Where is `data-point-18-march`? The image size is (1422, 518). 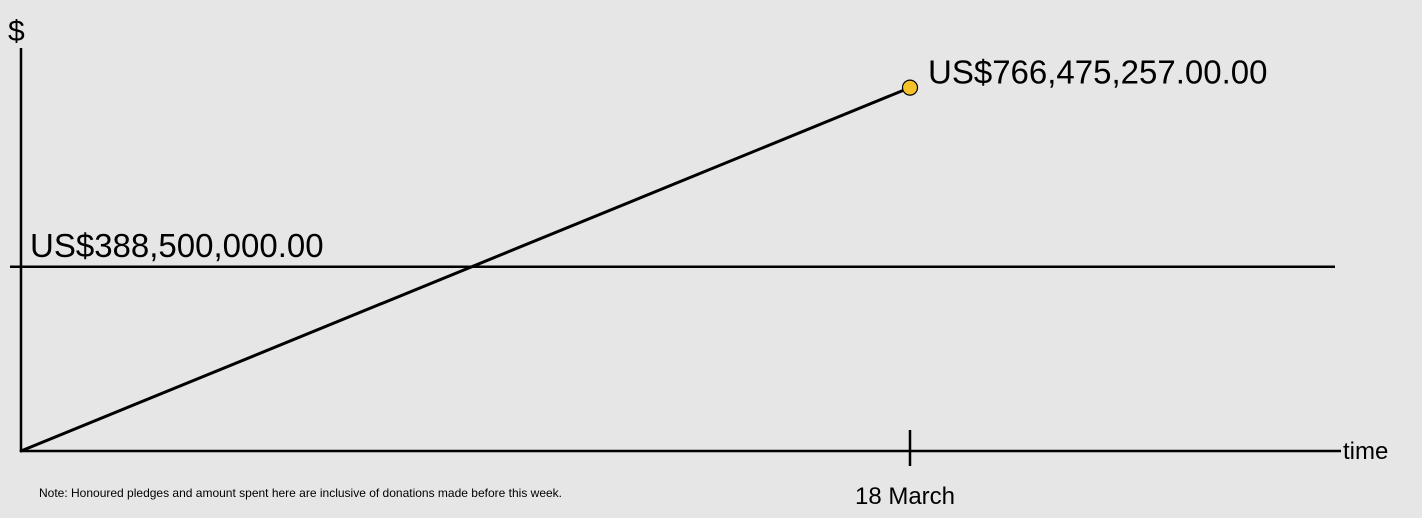 data-point-18-march is located at coordinates (910, 87).